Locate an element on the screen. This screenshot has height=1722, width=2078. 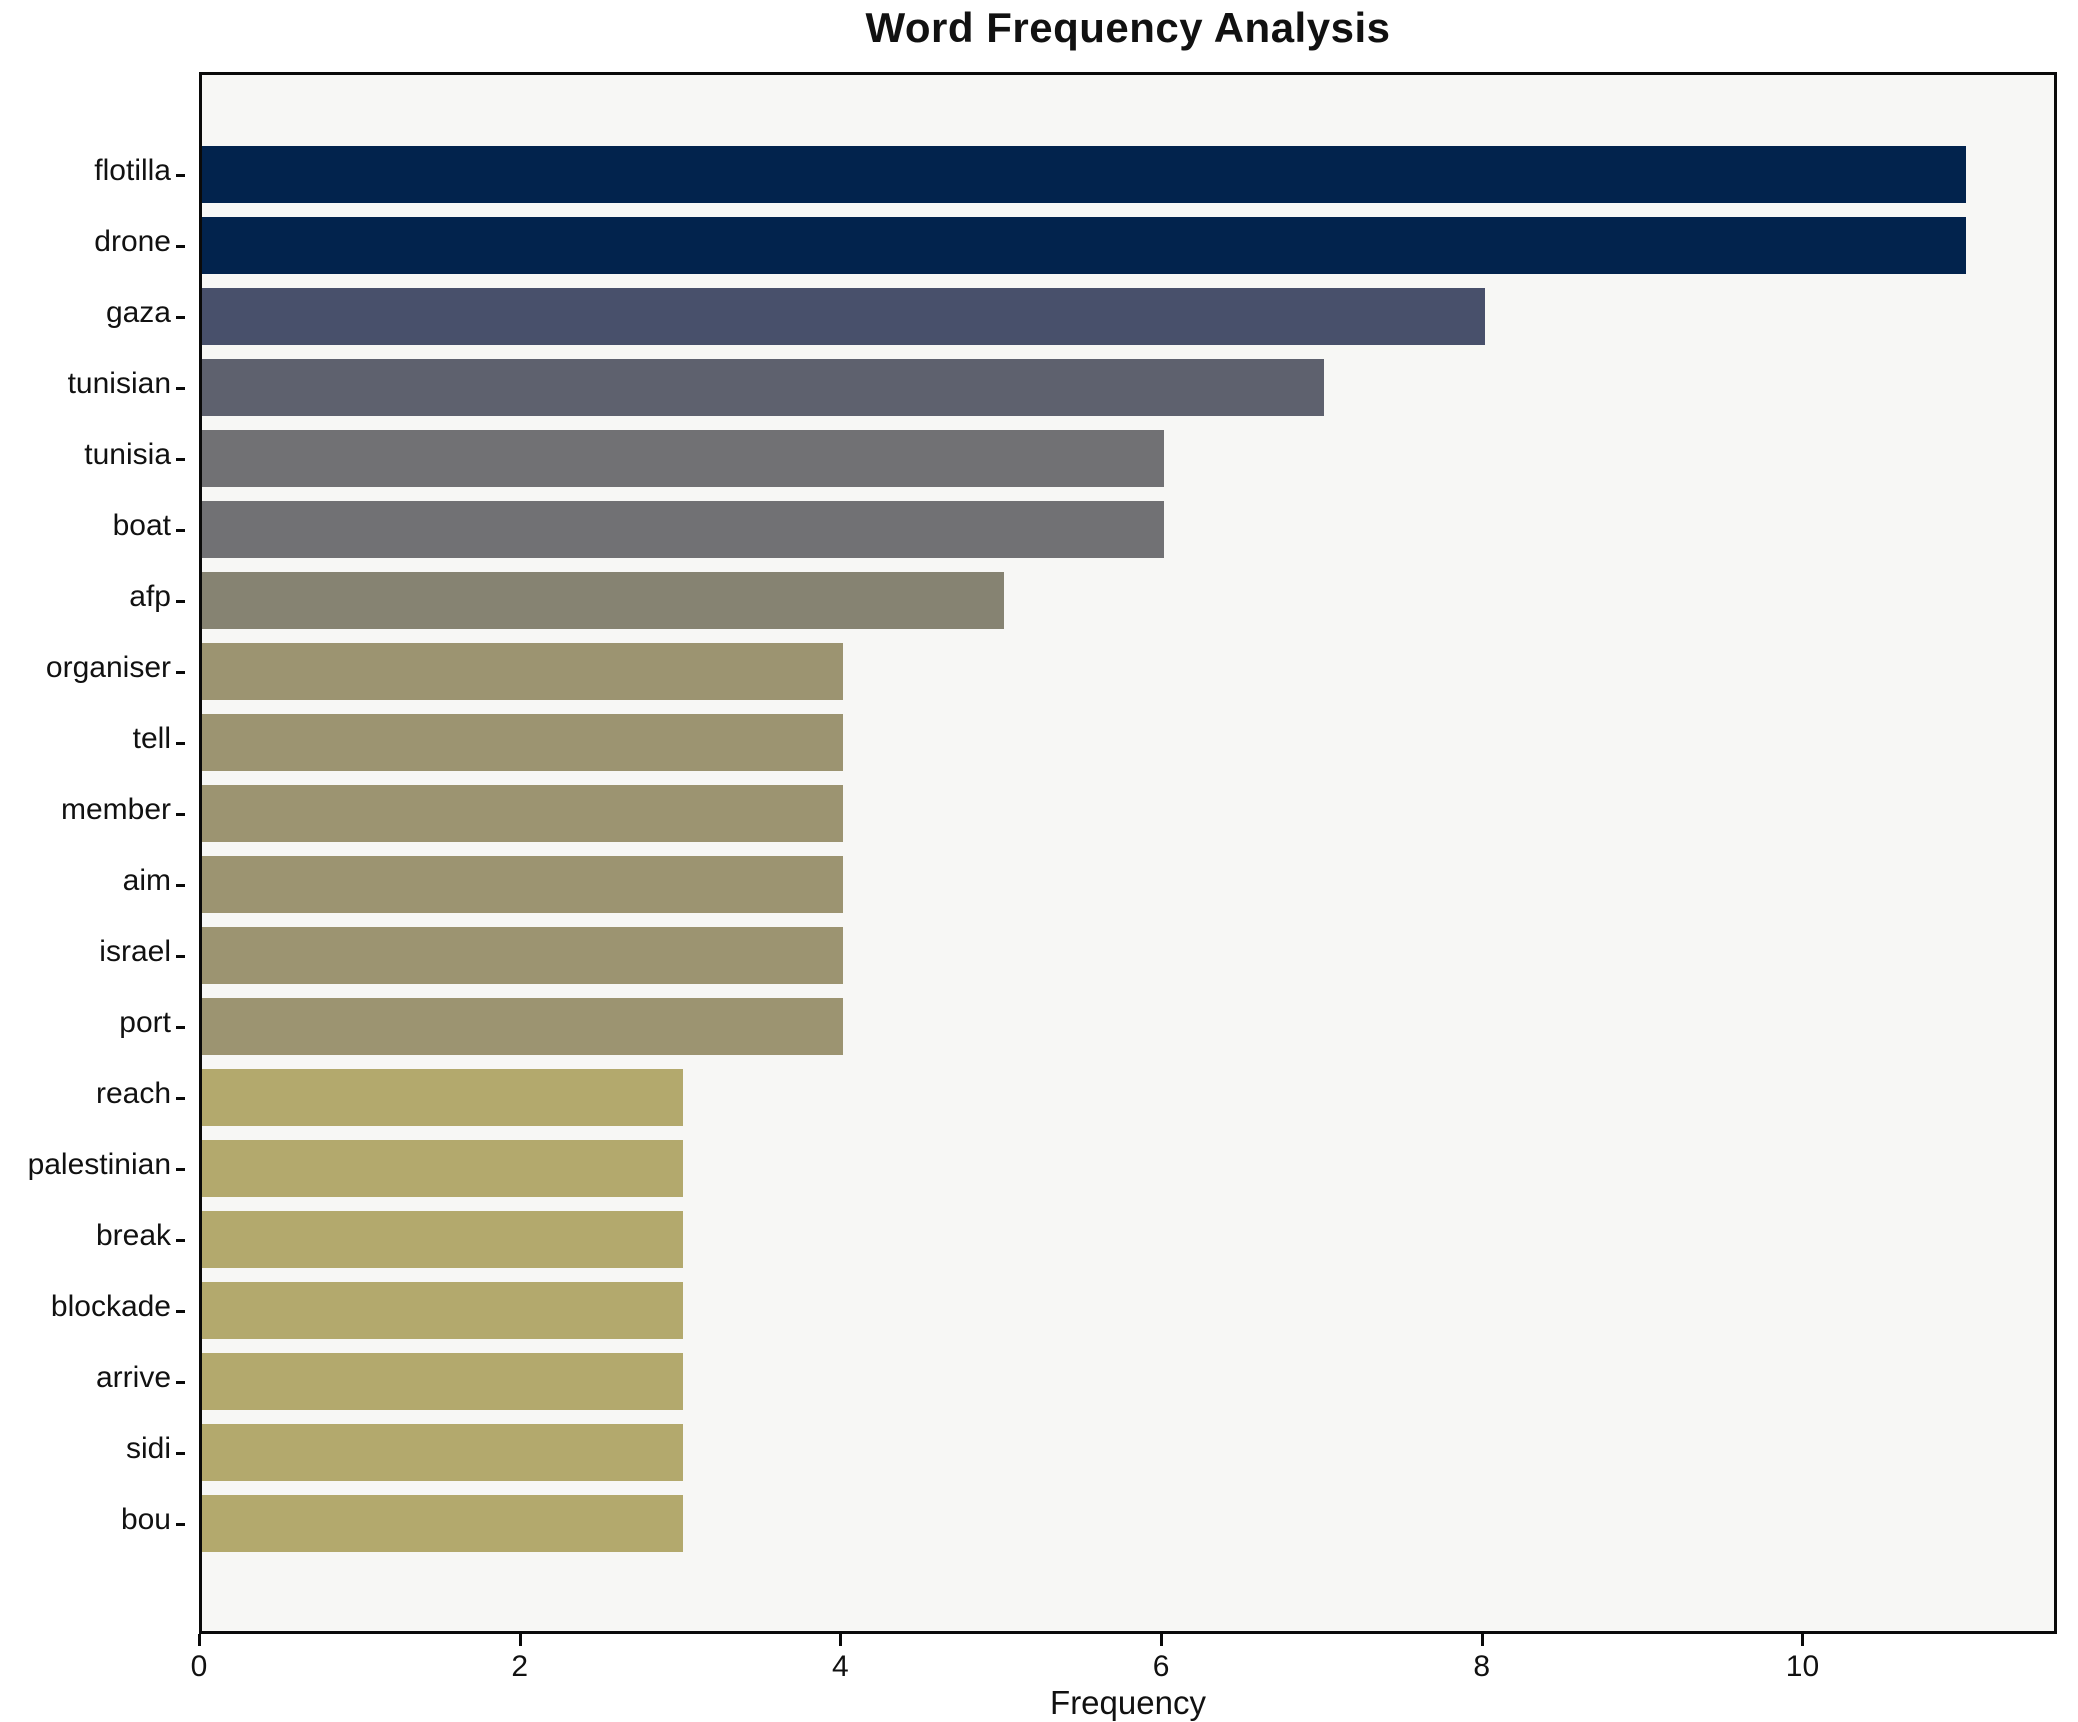
bar-bou is located at coordinates (443, 1523).